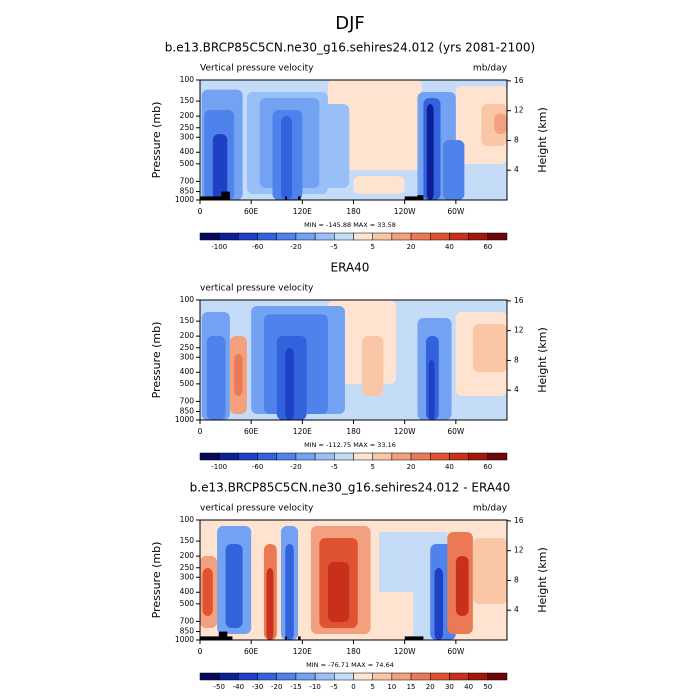  What do you see at coordinates (314, 687) in the screenshot?
I see `colorbar-label: -10` at bounding box center [314, 687].